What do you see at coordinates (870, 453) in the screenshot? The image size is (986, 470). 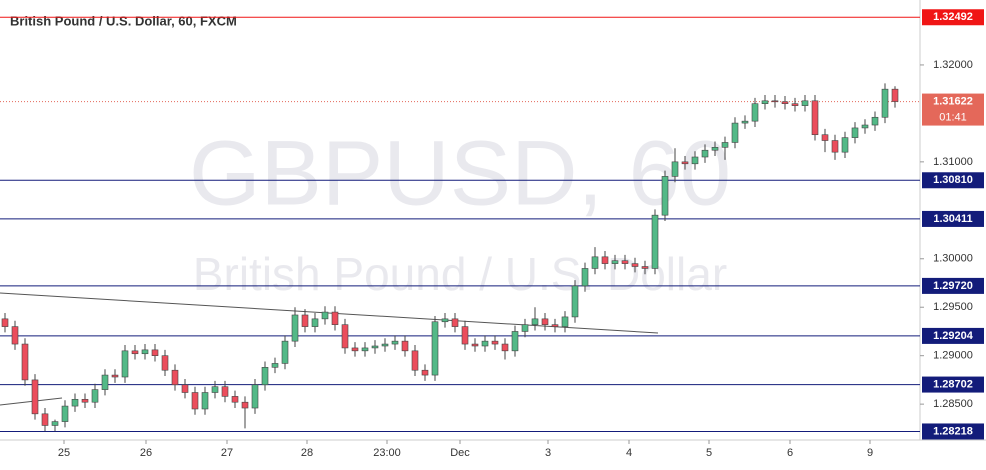 I see `x-tick-label: 9` at bounding box center [870, 453].